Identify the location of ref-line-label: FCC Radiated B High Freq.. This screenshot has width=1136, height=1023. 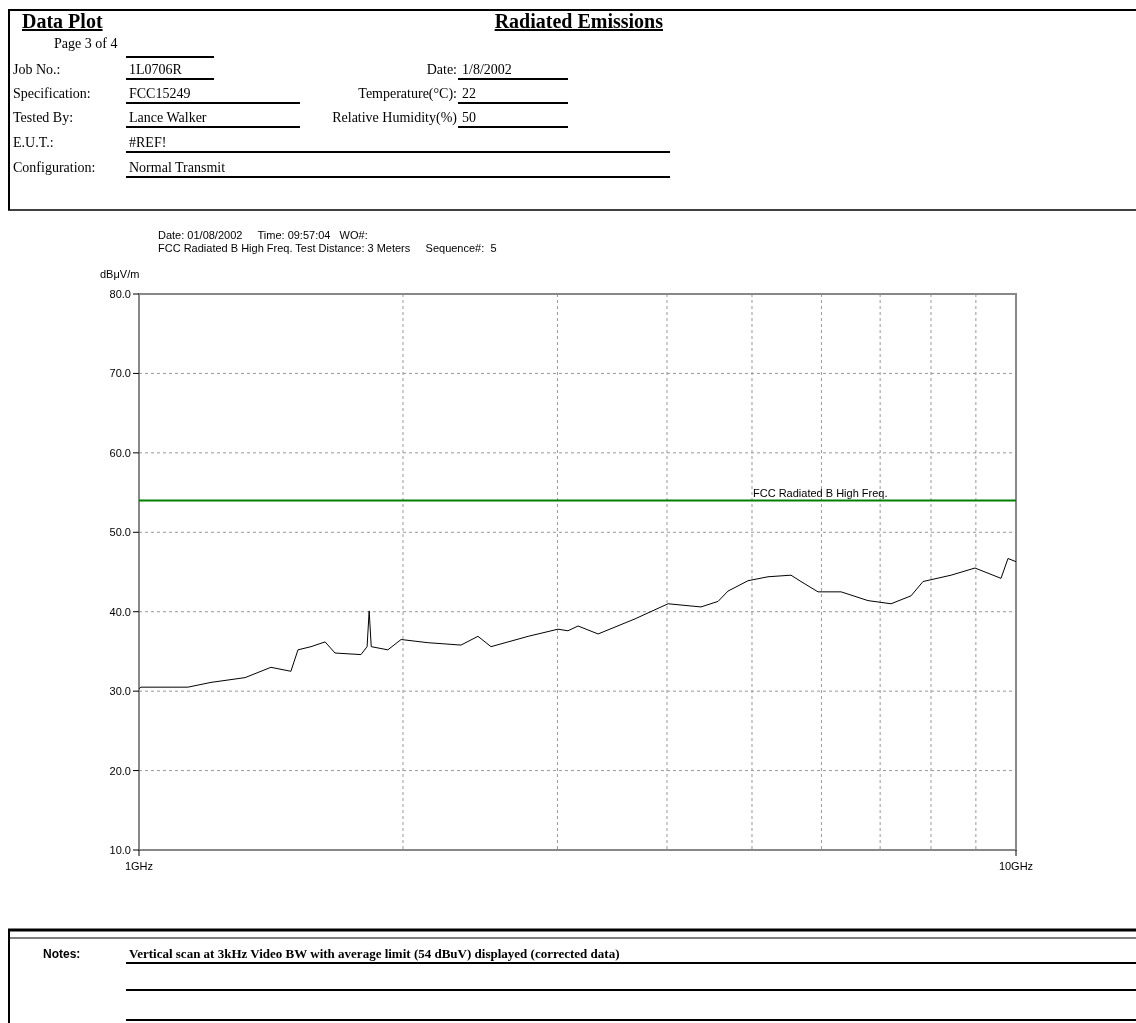
(820, 492).